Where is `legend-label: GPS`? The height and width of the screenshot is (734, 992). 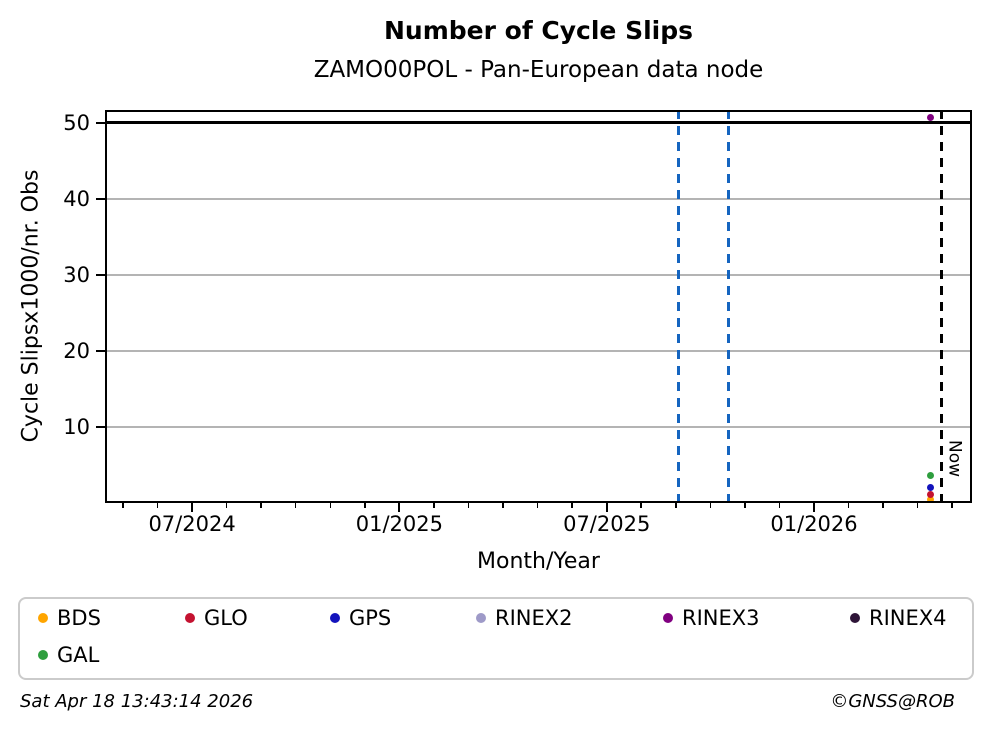 legend-label: GPS is located at coordinates (370, 618).